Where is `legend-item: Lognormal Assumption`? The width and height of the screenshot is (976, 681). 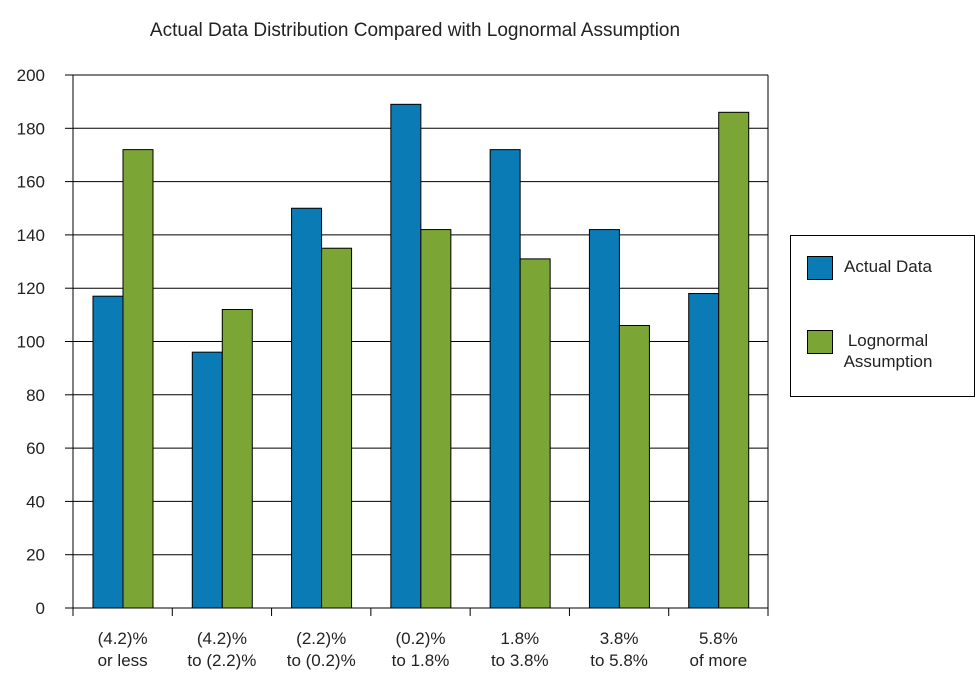
legend-item: Lognormal Assumption is located at coordinates (875, 351).